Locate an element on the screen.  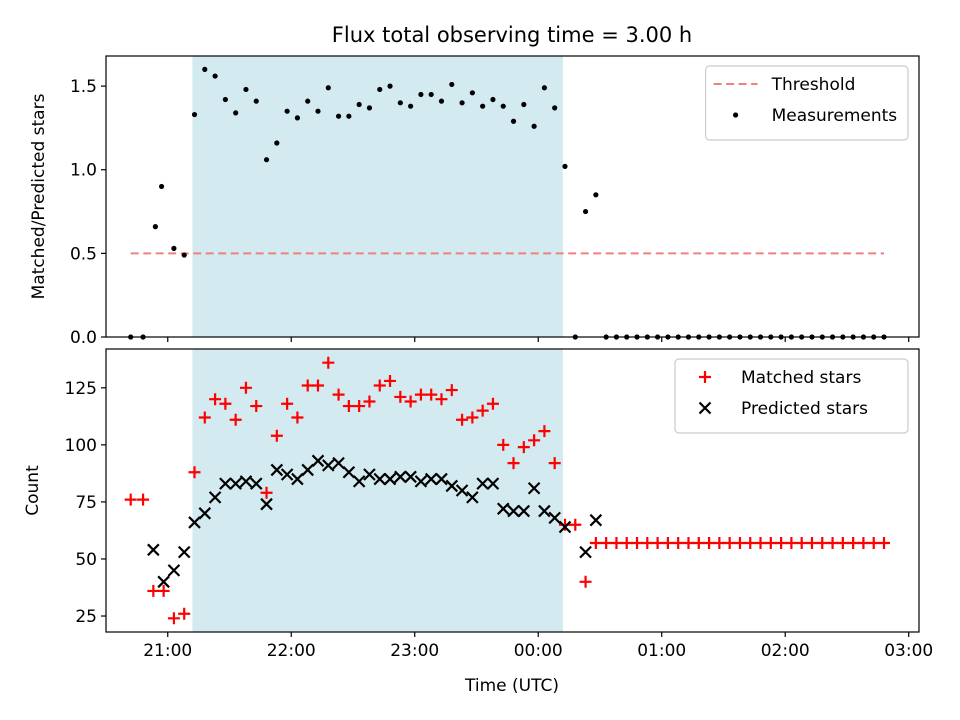
legend-label: Predicted stars is located at coordinates (804, 409).